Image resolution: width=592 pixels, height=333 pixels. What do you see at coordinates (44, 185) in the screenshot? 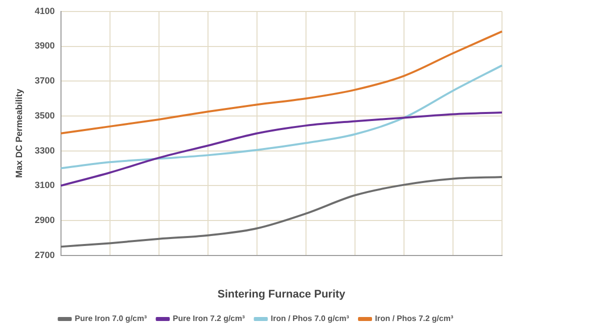
I see `y-tick-label: 3100` at bounding box center [44, 185].